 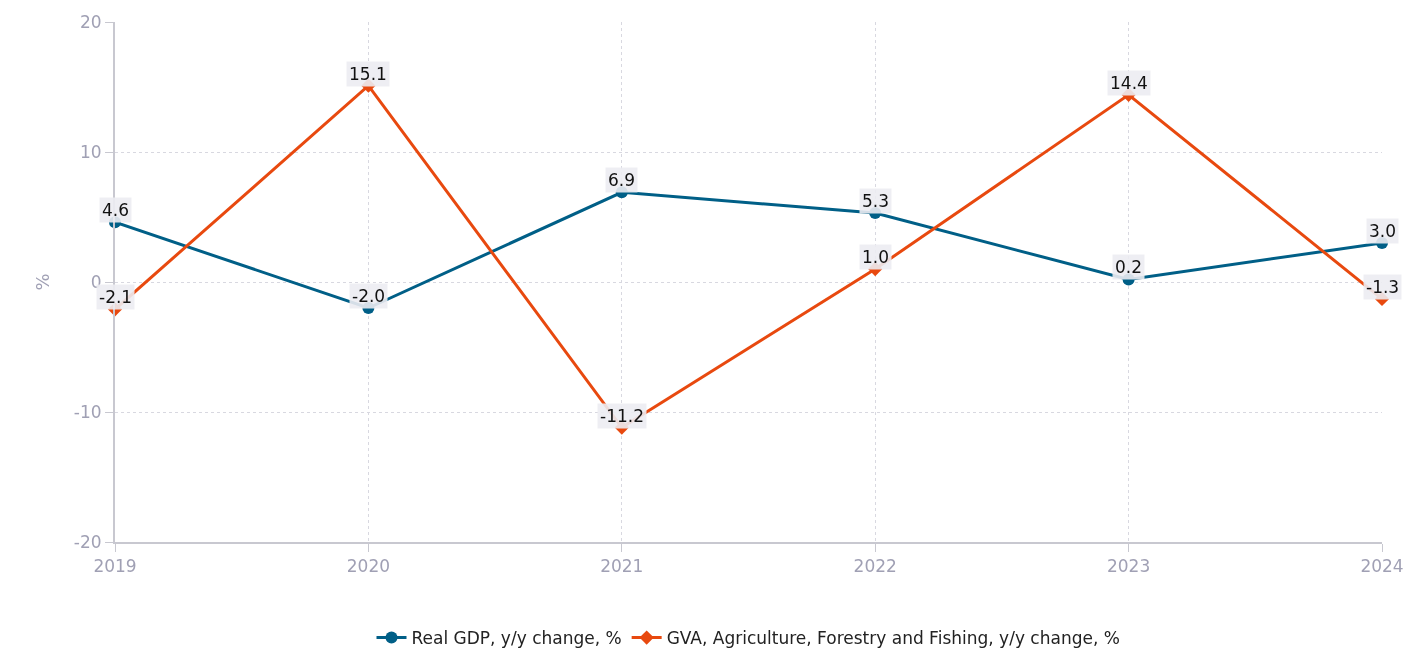 What do you see at coordinates (42, 282) in the screenshot?
I see `y-axis-title: %` at bounding box center [42, 282].